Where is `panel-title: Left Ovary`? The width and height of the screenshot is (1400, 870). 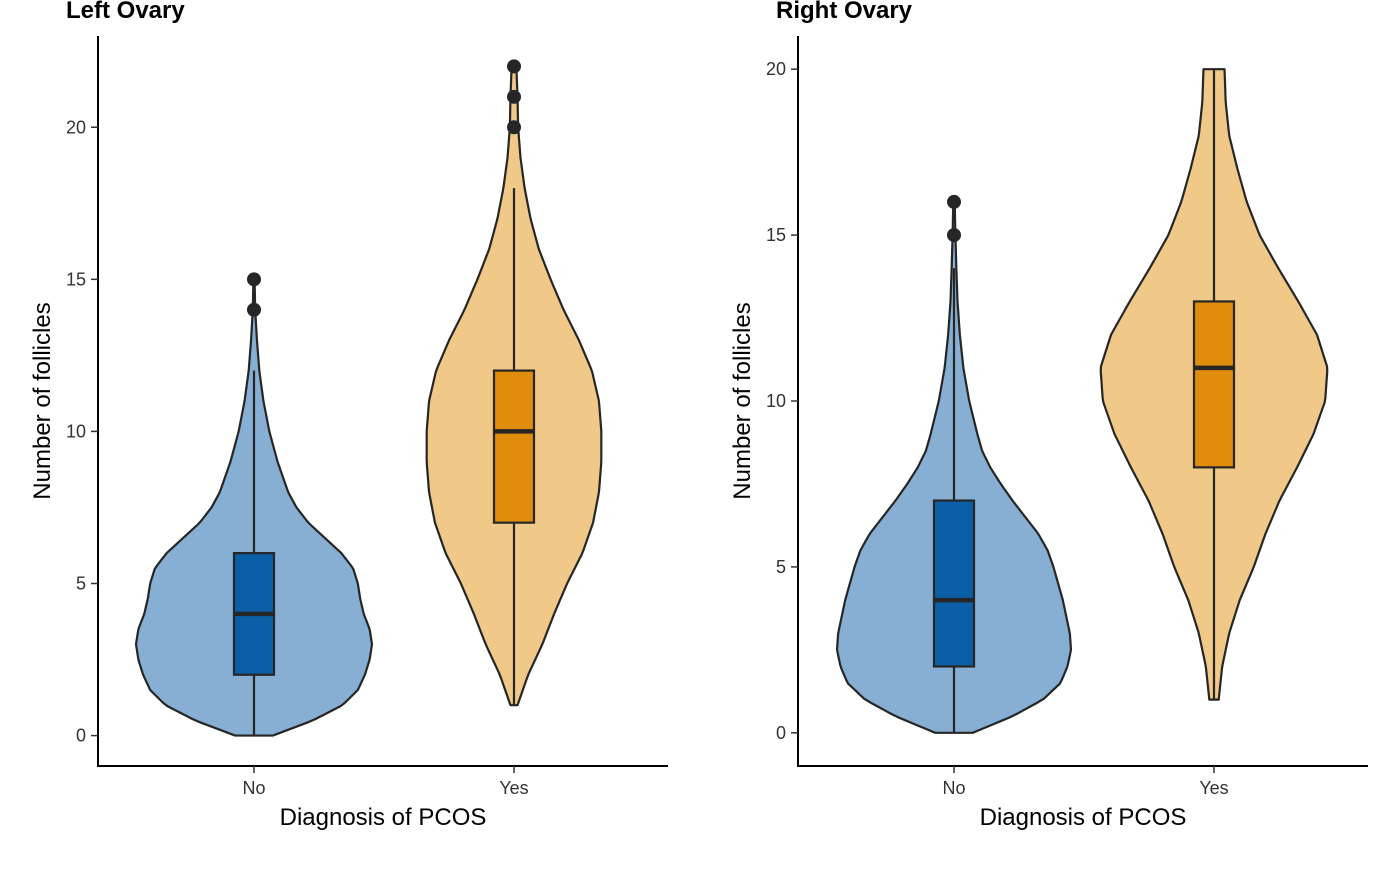 panel-title: Left Ovary is located at coordinates (125, 12).